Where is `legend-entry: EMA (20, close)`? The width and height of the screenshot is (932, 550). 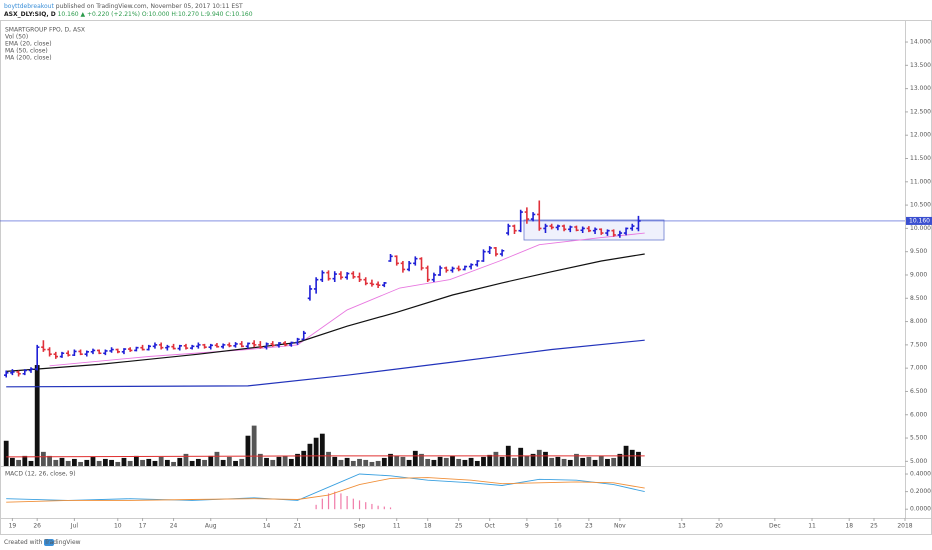 legend-entry: EMA (20, close) is located at coordinates (28, 44).